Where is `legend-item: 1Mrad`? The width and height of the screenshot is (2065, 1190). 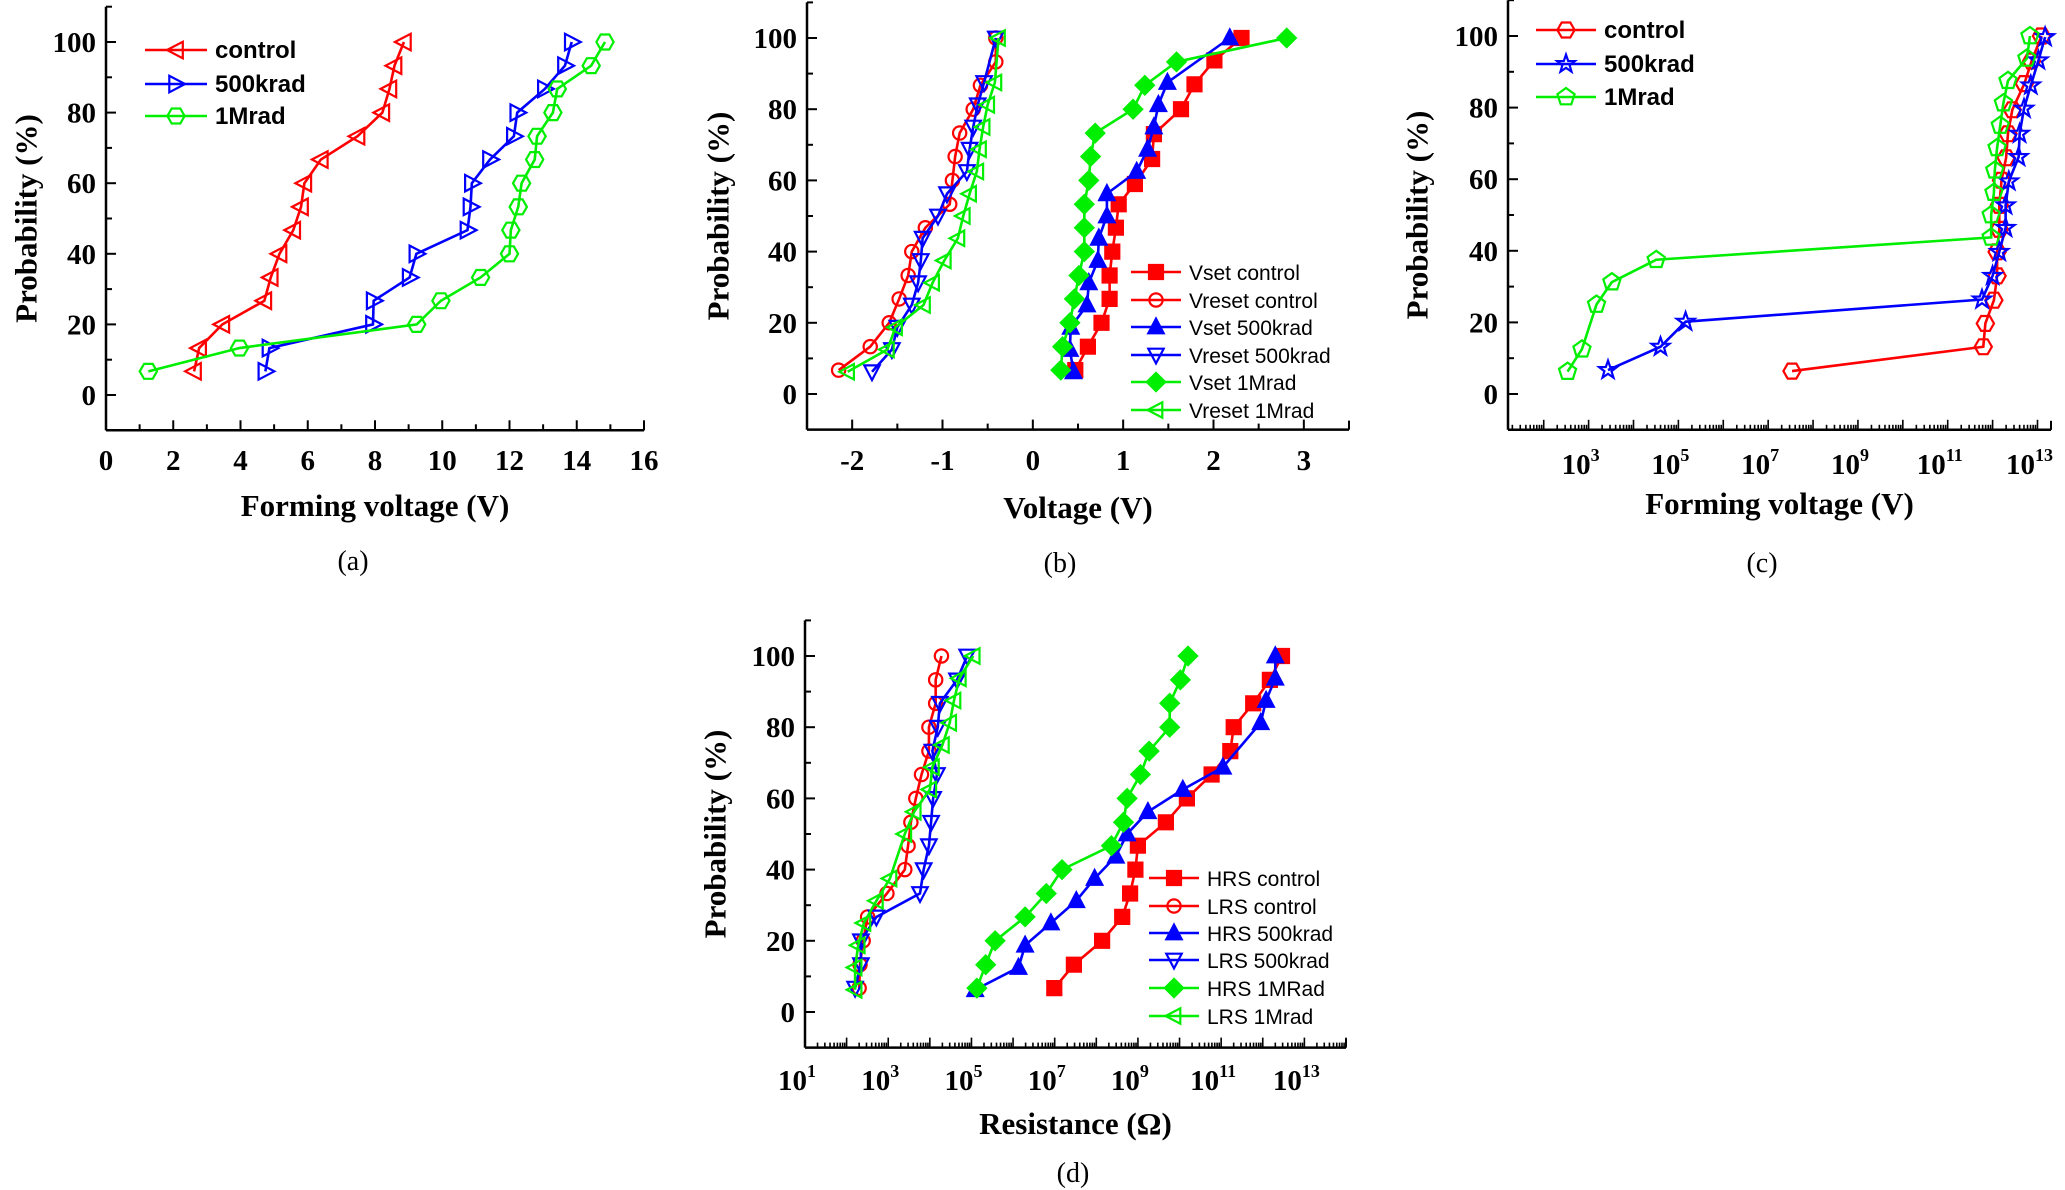
legend-item: 1Mrad is located at coordinates (215, 116).